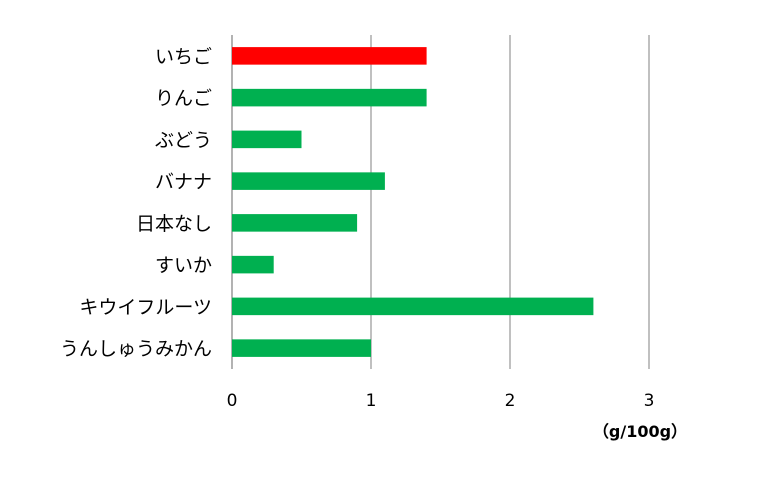  I want to click on category-label: いちご, so click(183, 57).